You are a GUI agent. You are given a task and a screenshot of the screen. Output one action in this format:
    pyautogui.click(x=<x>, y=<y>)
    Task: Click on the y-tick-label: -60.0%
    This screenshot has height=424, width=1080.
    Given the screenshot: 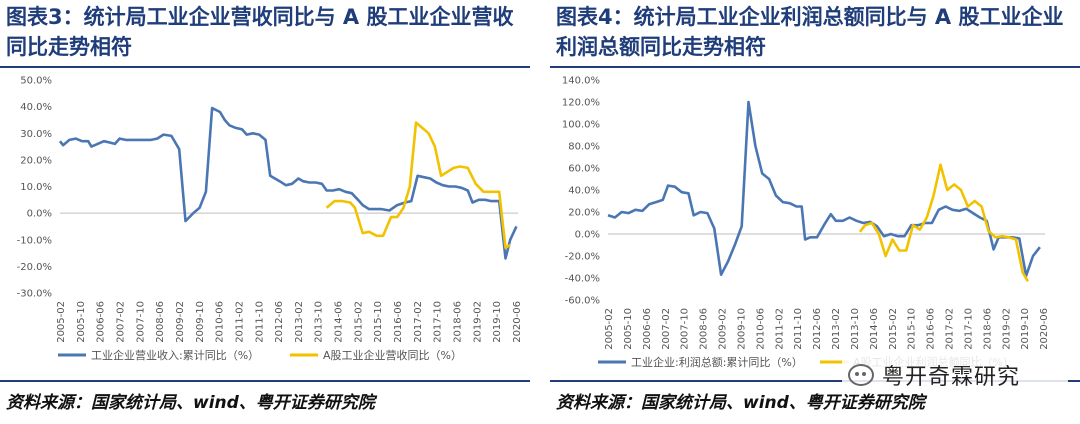 What is the action you would take?
    pyautogui.click(x=582, y=301)
    